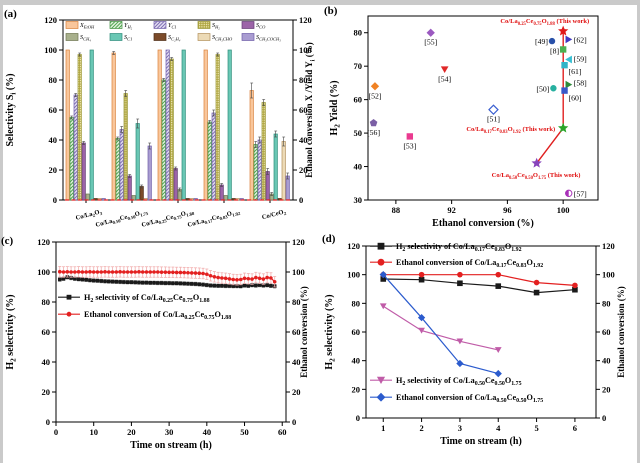  Describe the element at coordinates (179, 194) in the screenshot. I see `bar-series-s-ch-` at that location.